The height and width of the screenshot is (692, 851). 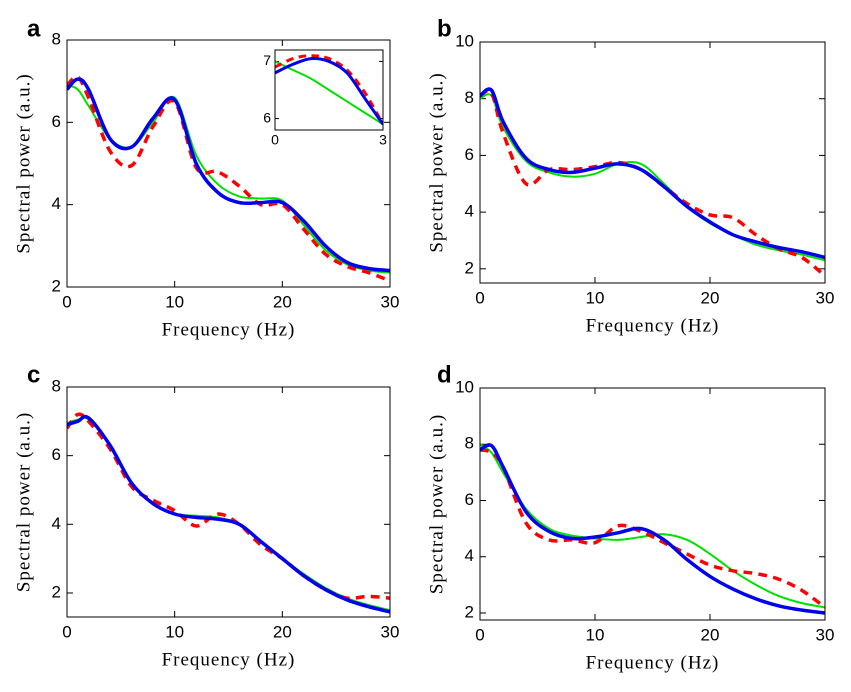 I want to click on inset: 0 3 6 7, so click(x=325, y=98).